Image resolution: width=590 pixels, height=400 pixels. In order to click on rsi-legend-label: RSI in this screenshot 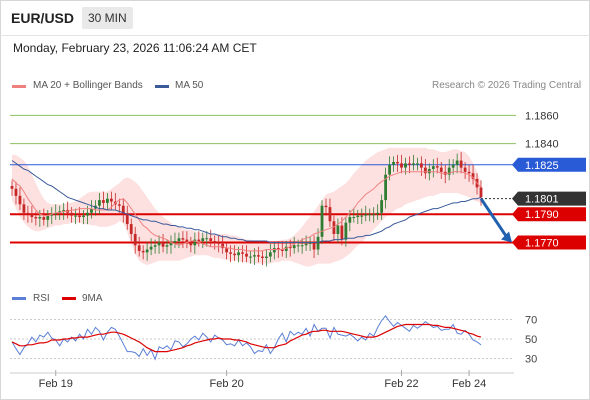, I will do `click(41, 298)`.